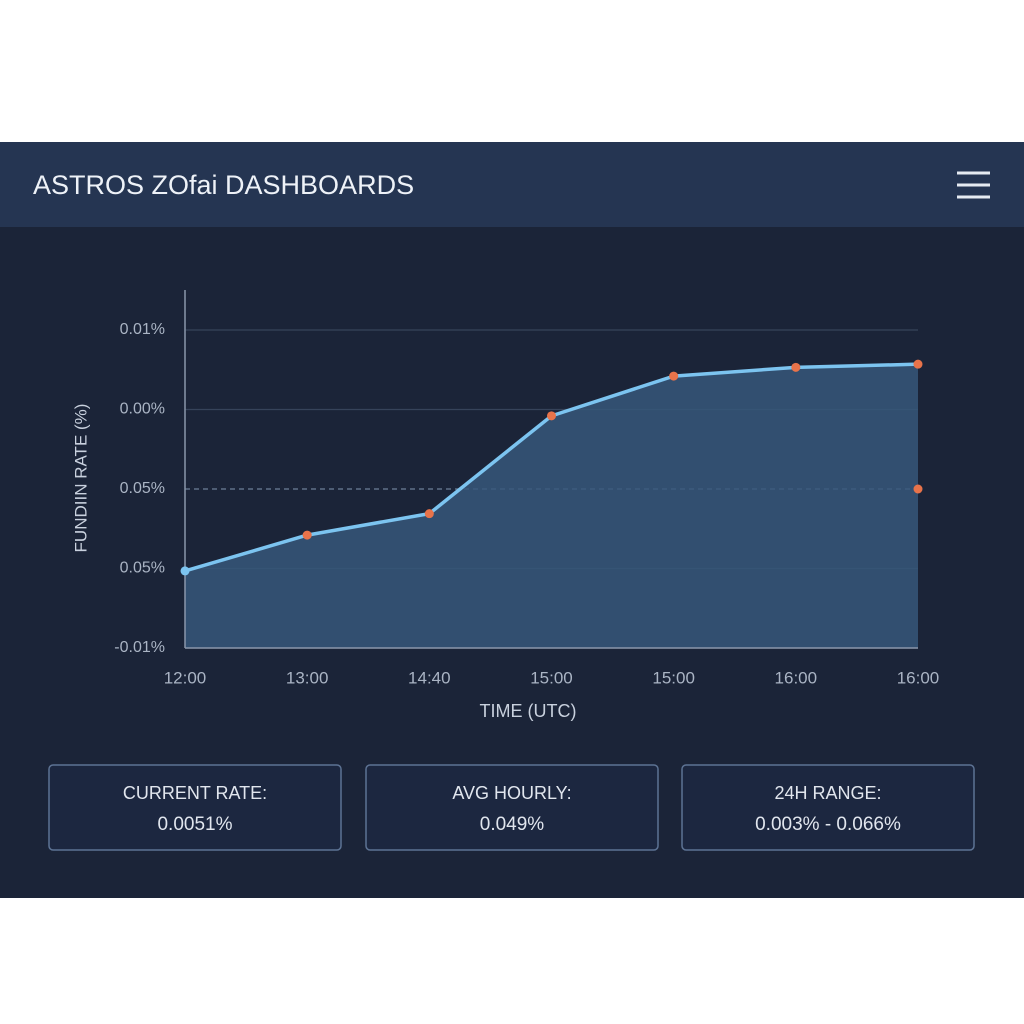 The image size is (1024, 1024). Describe the element at coordinates (528, 711) in the screenshot. I see `x-axis-label: TIME (UTC)` at that location.